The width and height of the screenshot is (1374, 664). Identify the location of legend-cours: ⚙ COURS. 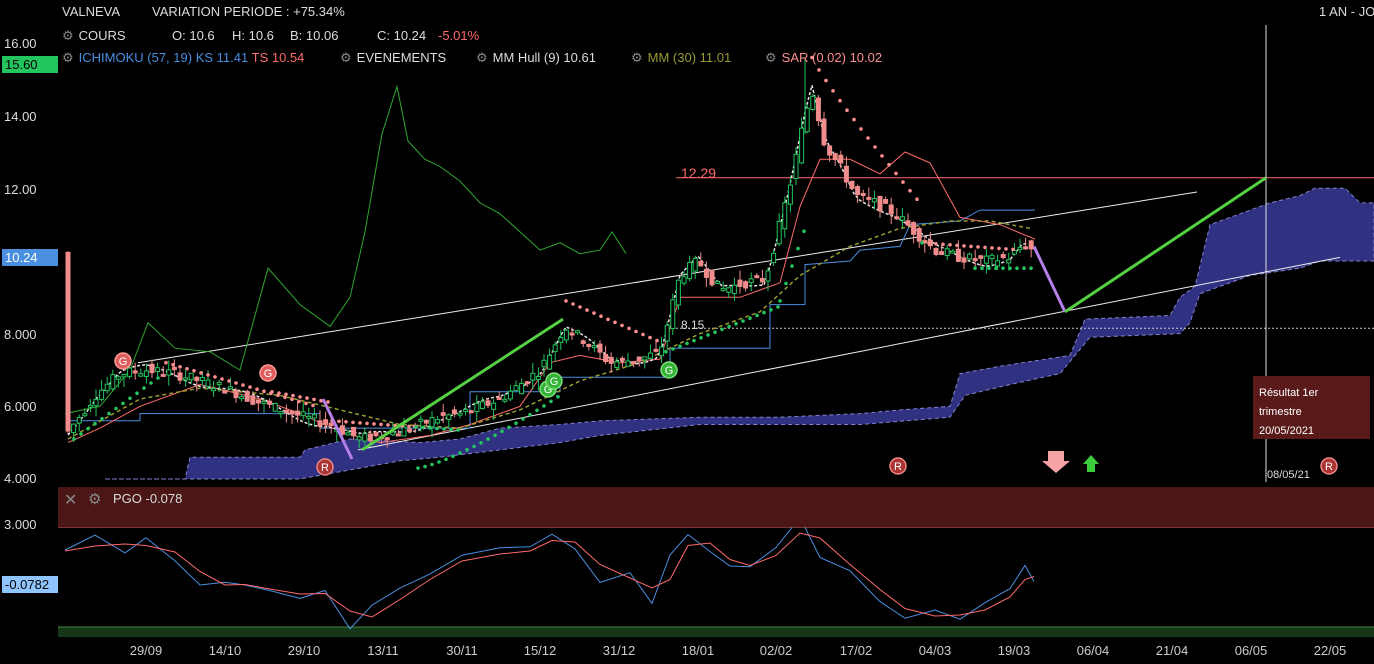
(94, 36).